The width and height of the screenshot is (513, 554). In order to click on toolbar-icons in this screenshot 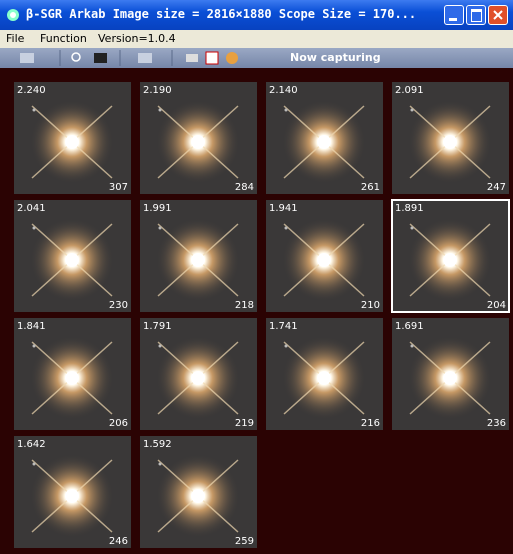, I will do `click(129, 58)`.